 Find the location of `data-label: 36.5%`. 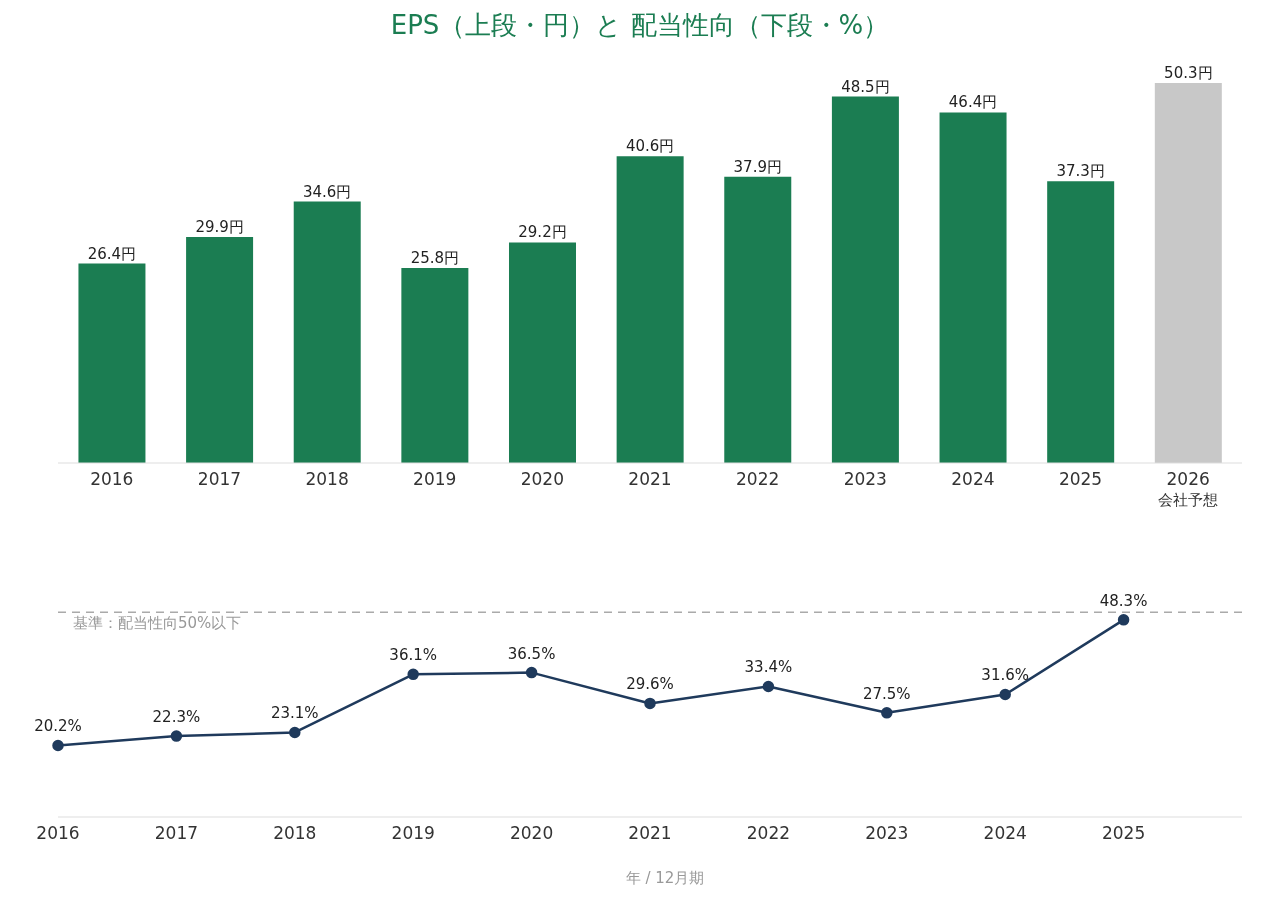

data-label: 36.5% is located at coordinates (531, 653).